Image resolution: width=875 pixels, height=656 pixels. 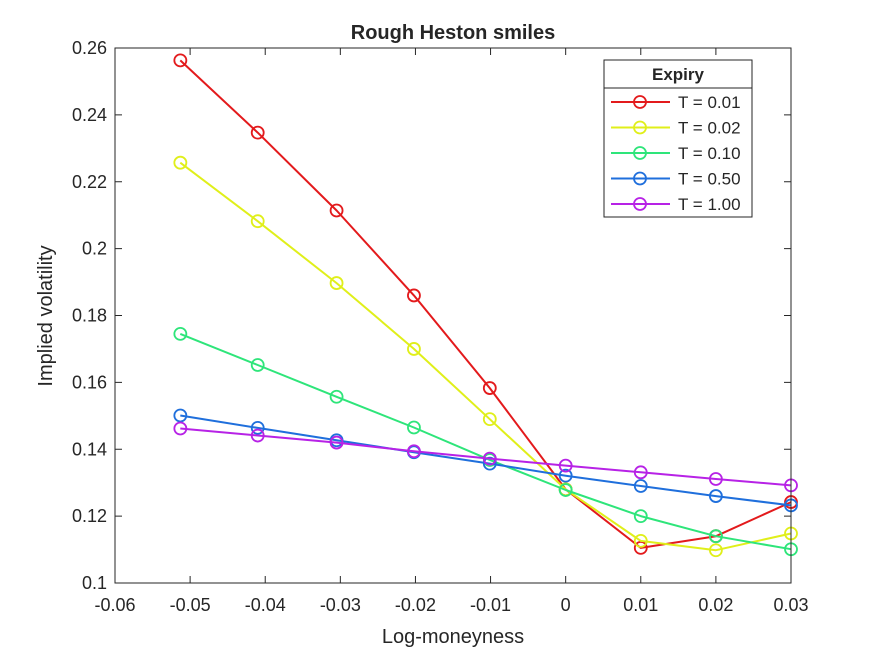 I want to click on legend-entry: T = 1.00, so click(x=676, y=204).